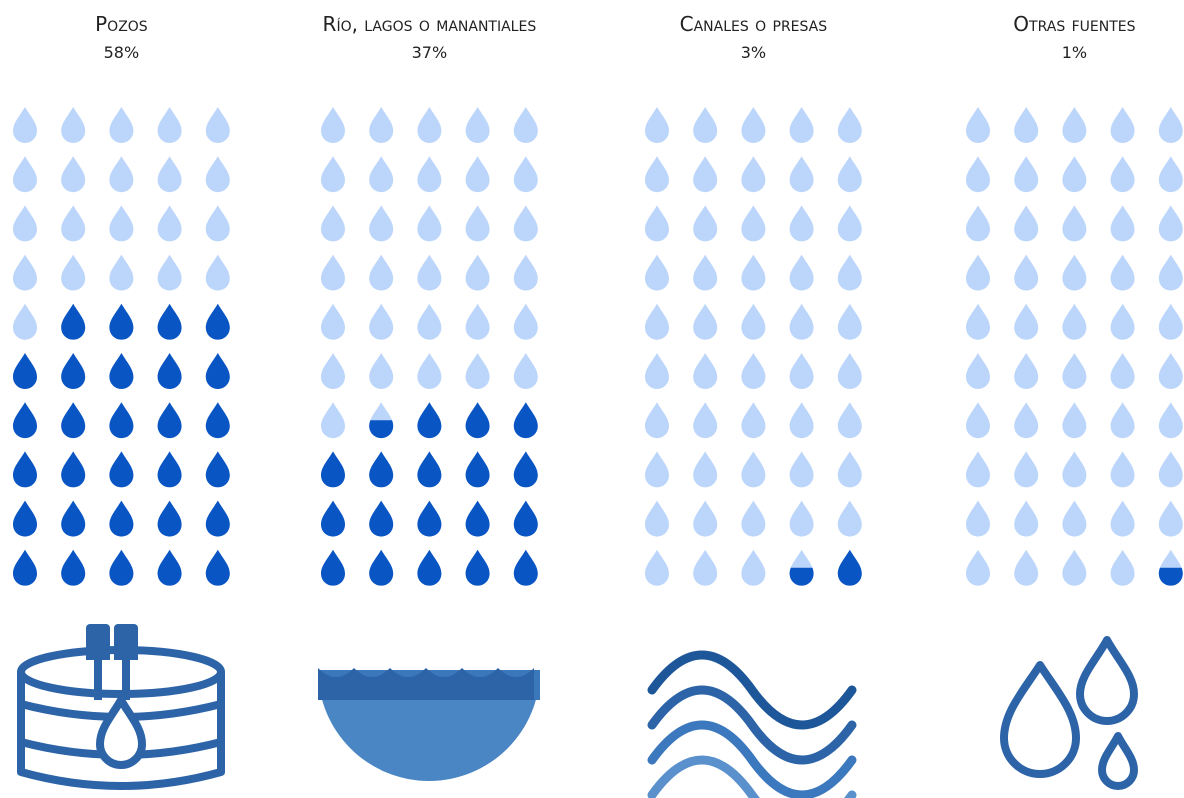 The width and height of the screenshot is (1184, 798). I want to click on panel-title: Río, lagos o manantiales 37%, so click(429, 37).